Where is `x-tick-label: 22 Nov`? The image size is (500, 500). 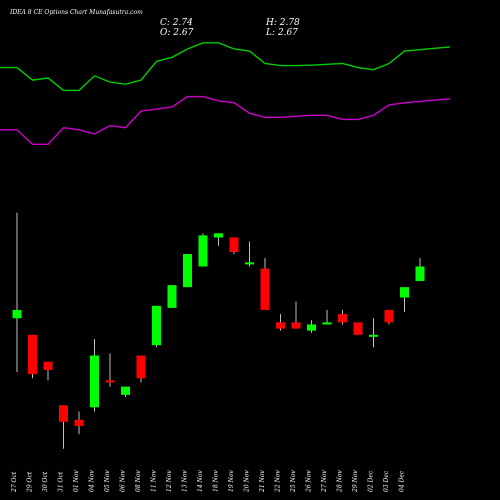 x-tick-label: 22 Nov is located at coordinates (278, 481).